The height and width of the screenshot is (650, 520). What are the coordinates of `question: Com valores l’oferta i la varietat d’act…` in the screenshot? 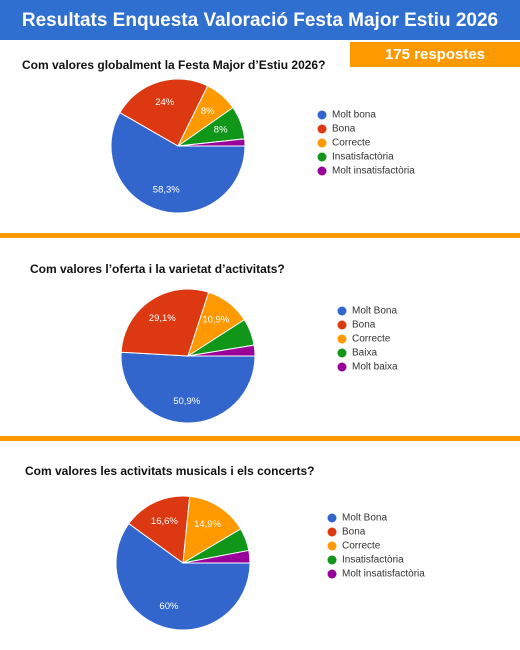 It's located at (157, 269).